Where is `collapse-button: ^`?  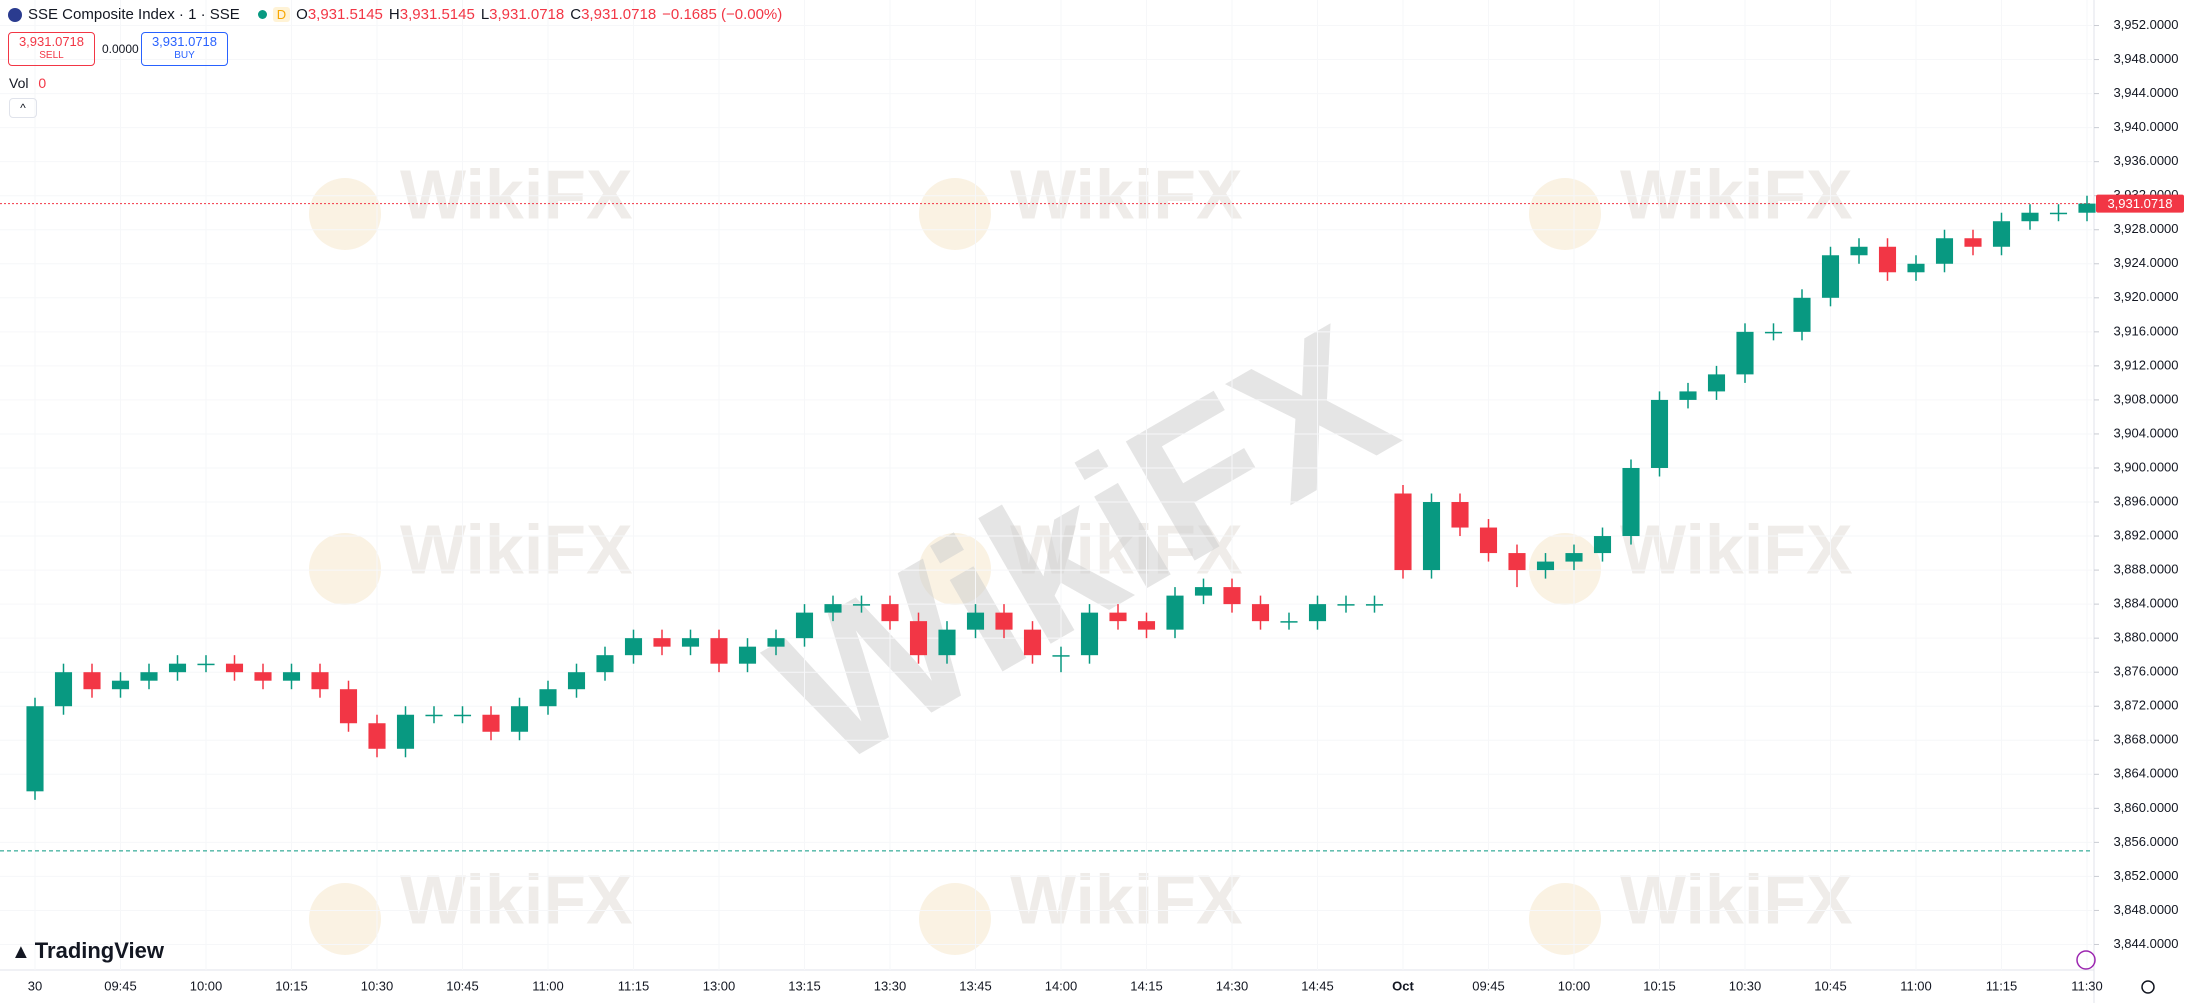
collapse-button: ^ is located at coordinates (23, 108).